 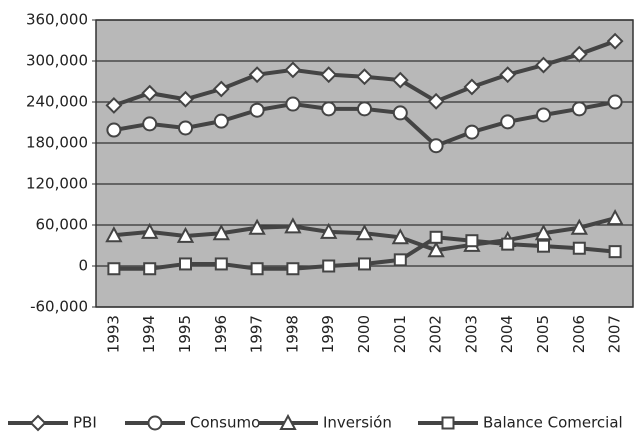 I want to click on y-tick-label: 360,000, so click(x=57, y=20).